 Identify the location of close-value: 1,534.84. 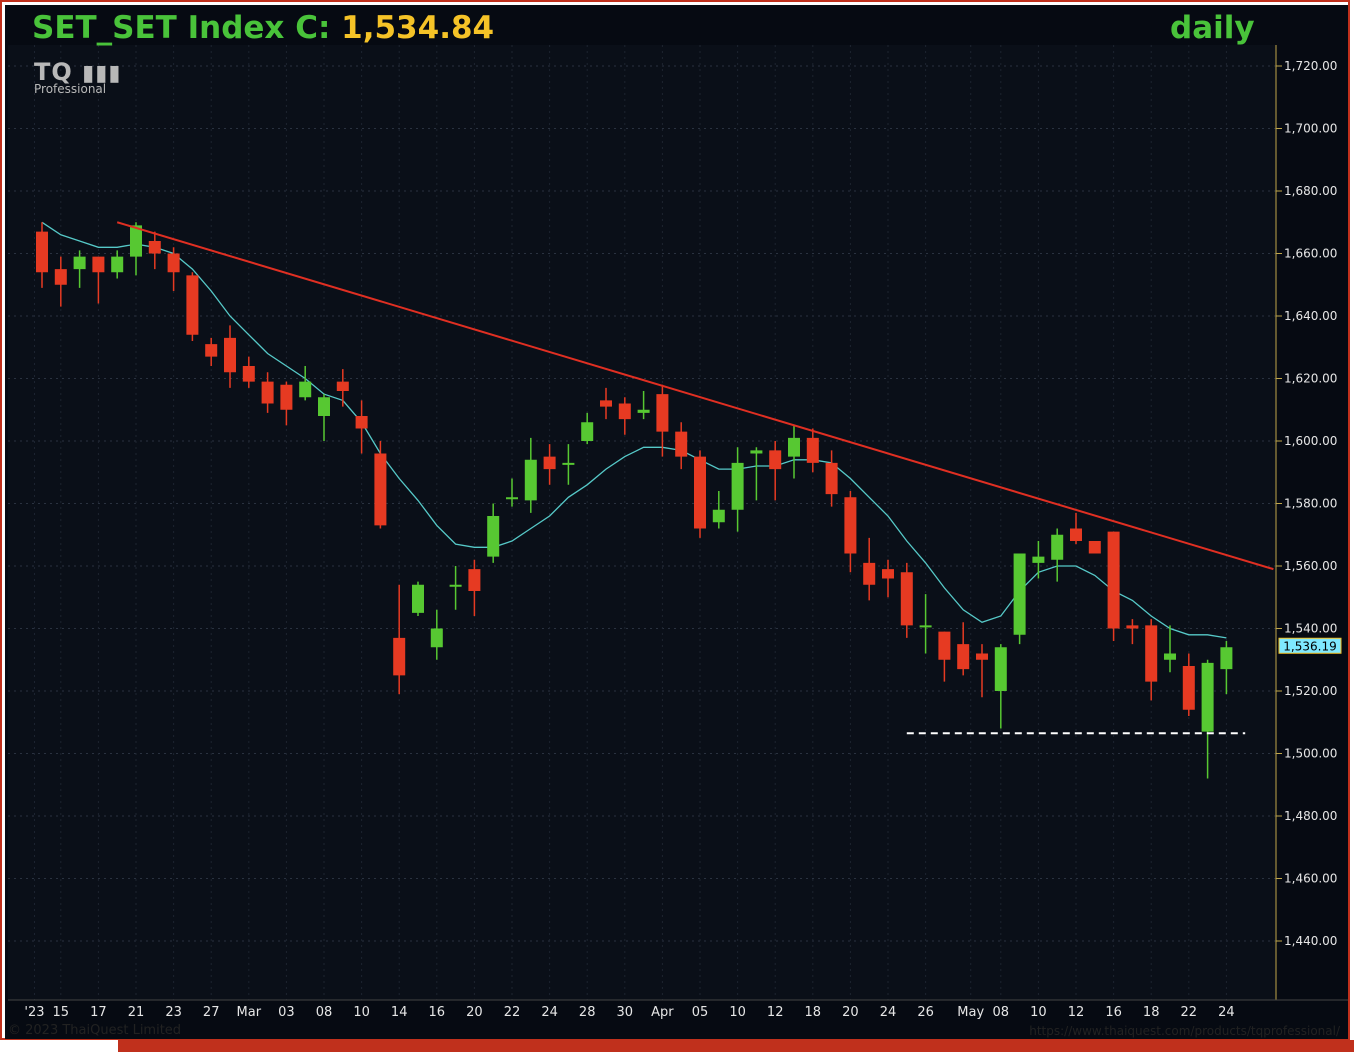
(418, 28).